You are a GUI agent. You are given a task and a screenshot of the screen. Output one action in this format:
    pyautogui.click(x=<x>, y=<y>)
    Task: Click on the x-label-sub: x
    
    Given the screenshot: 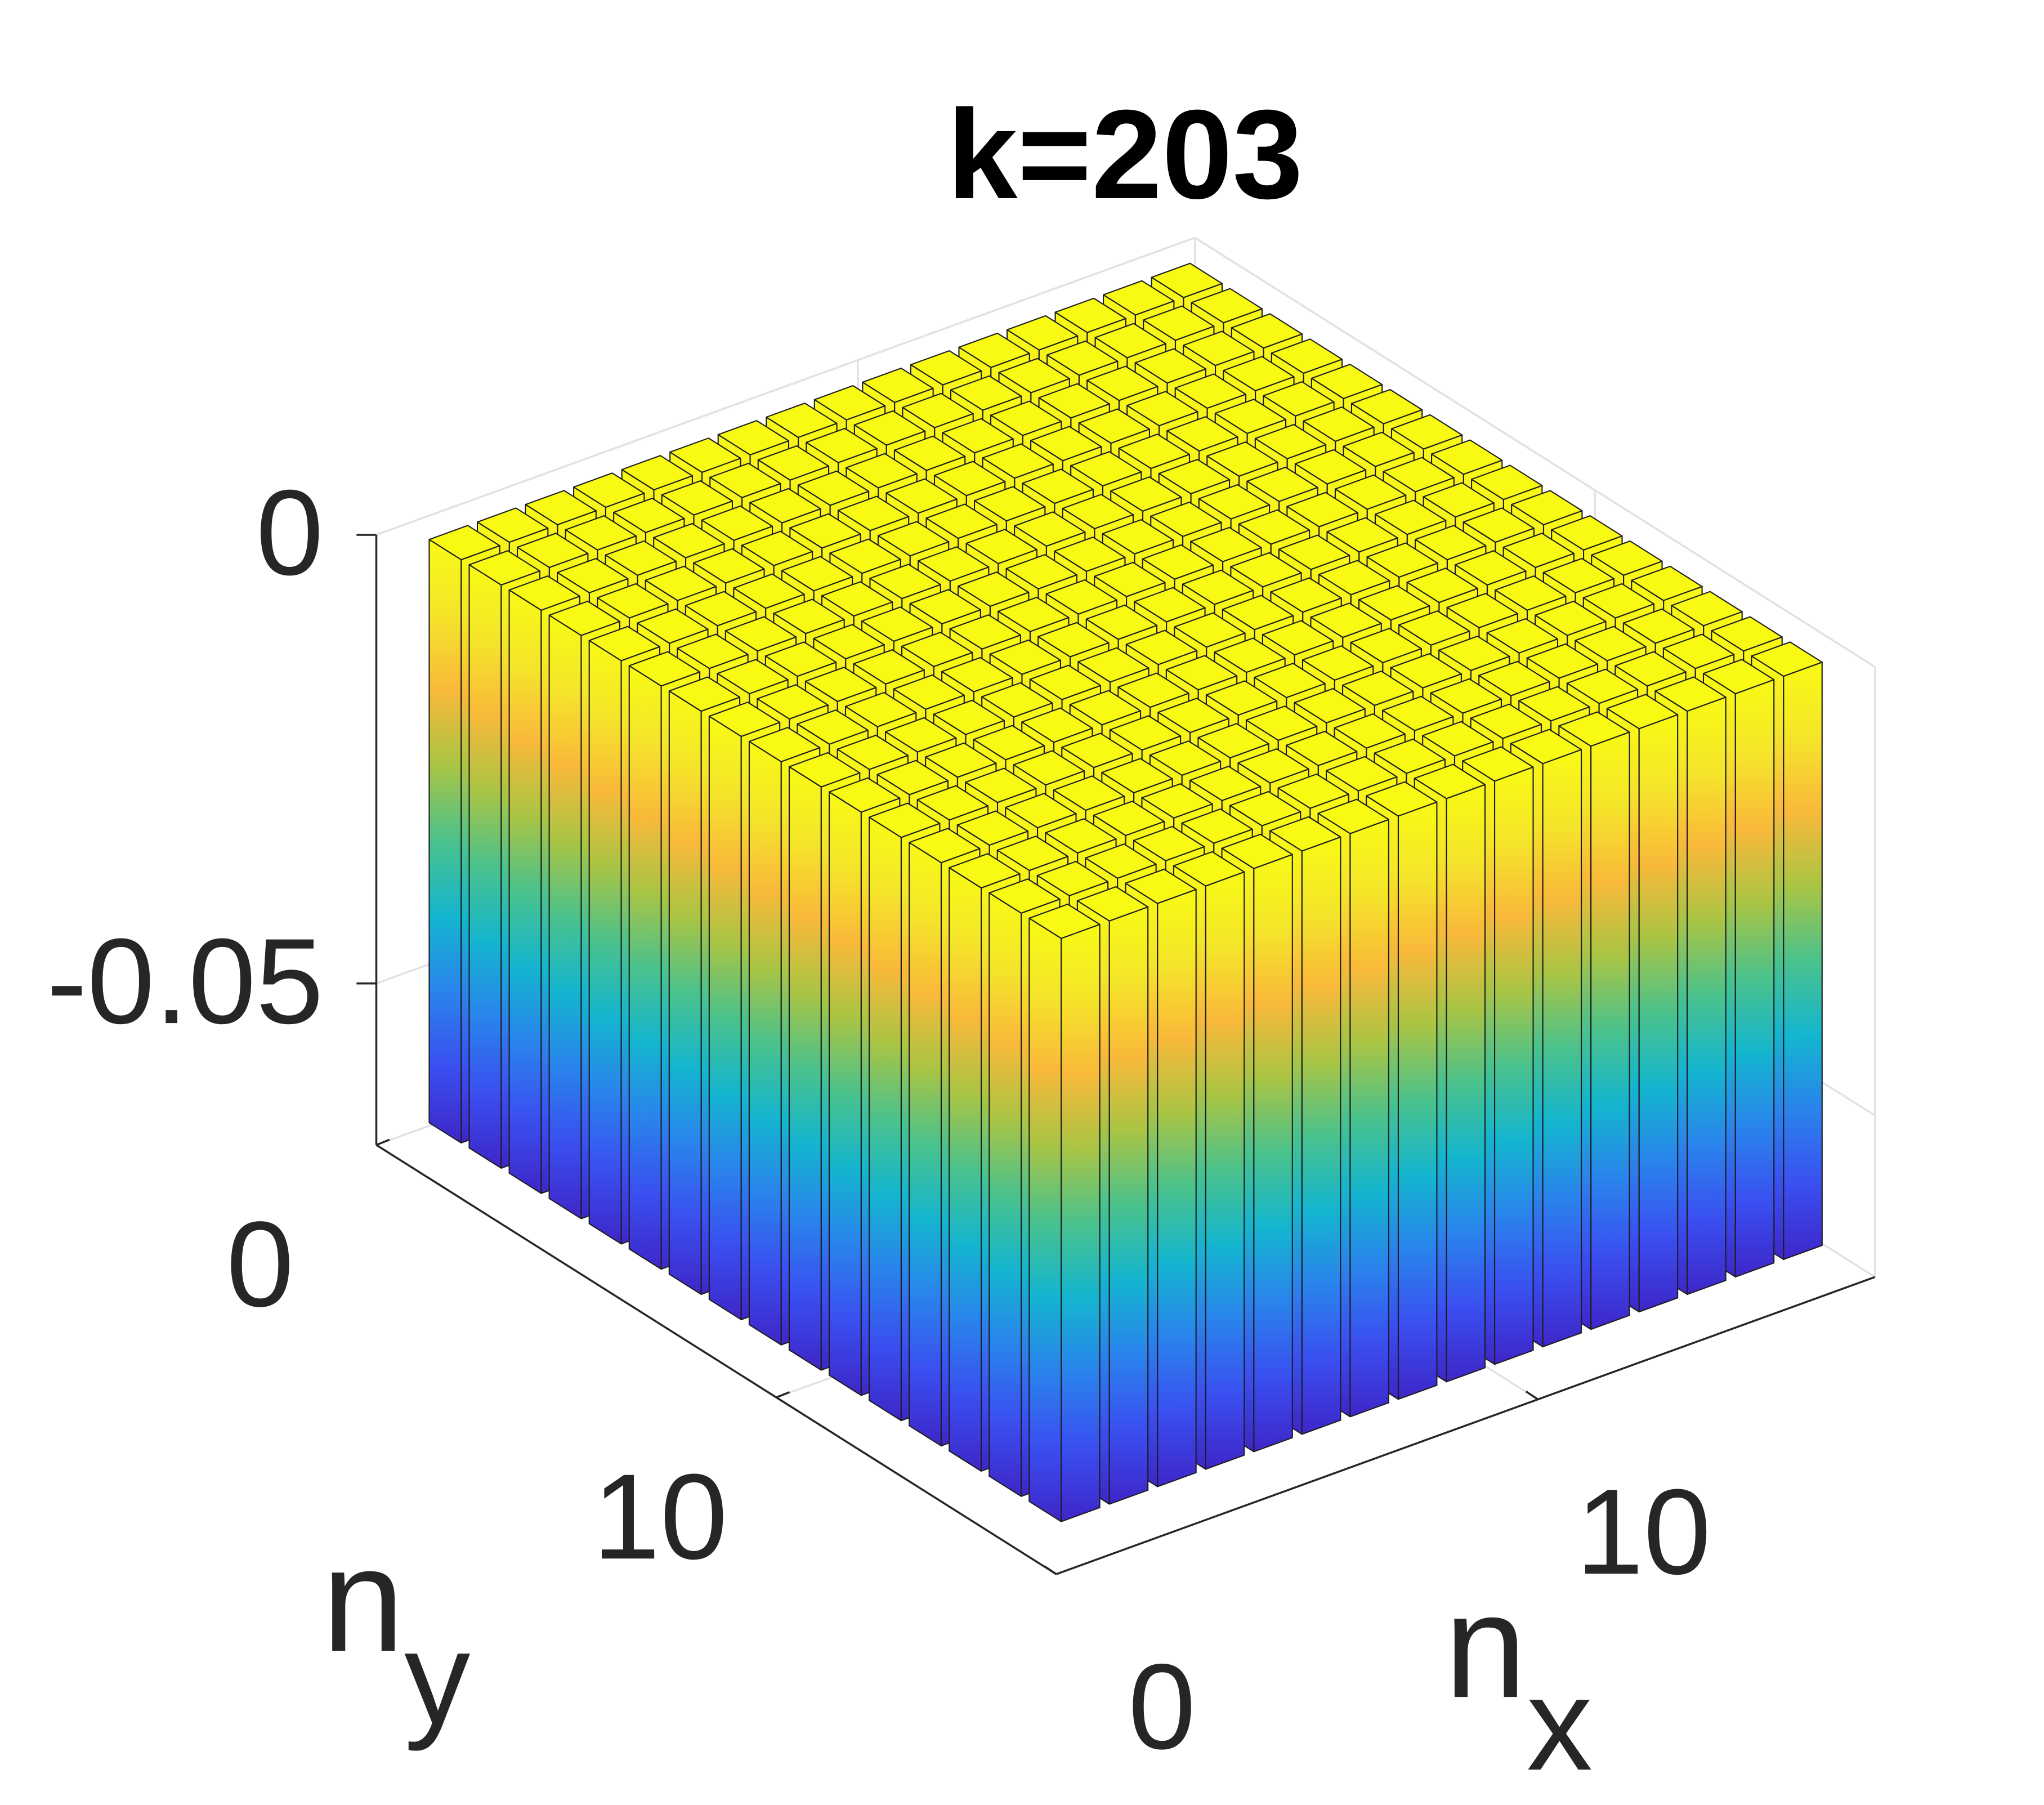 What is the action you would take?
    pyautogui.click(x=1560, y=1724)
    